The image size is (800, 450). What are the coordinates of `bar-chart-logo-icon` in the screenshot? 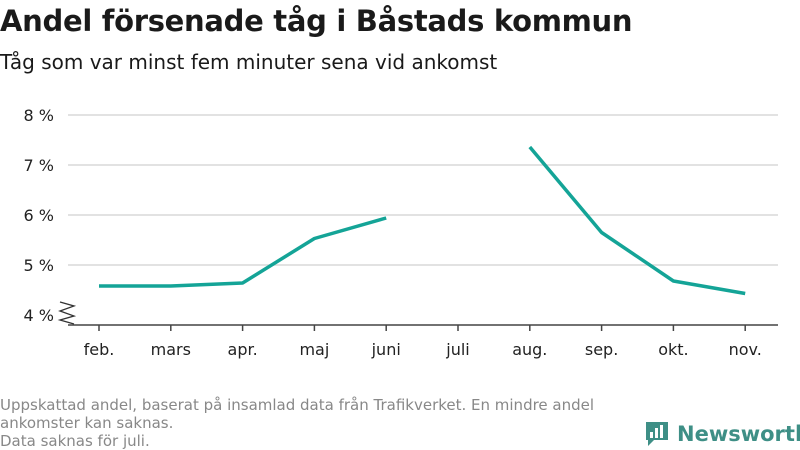 It's located at (657, 434).